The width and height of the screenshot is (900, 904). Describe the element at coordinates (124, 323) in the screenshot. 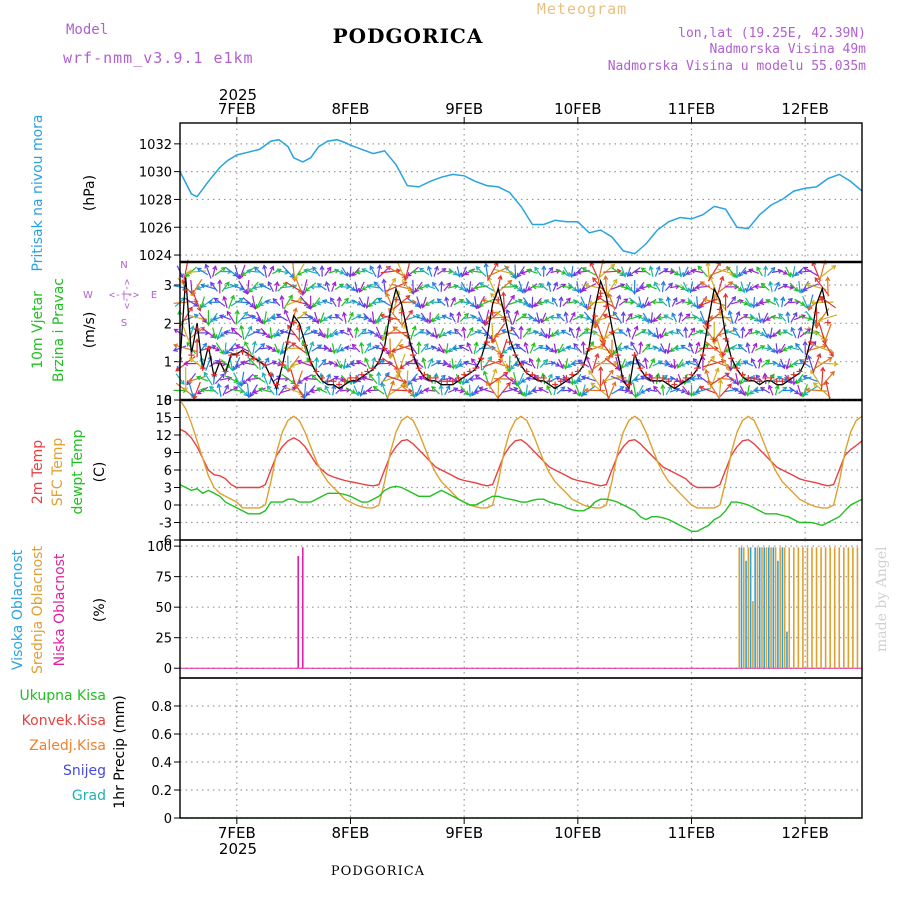

I see `compass-s: S` at that location.